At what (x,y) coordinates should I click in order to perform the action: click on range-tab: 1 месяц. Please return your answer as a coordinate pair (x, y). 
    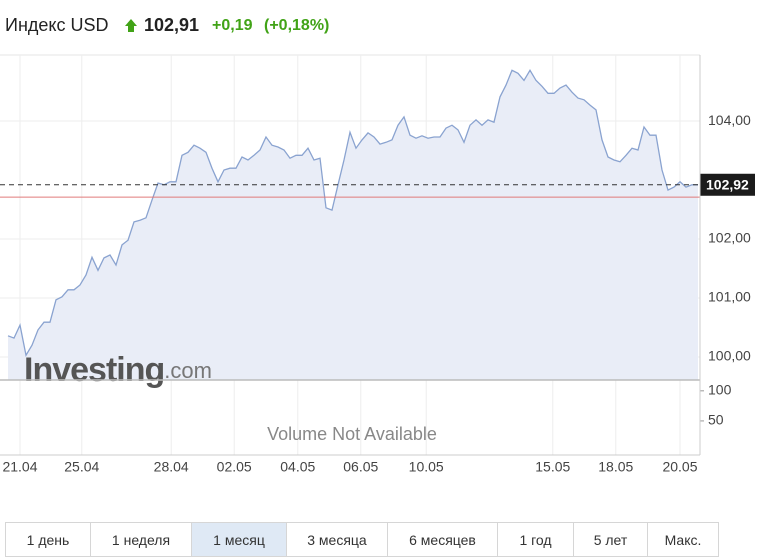
    Looking at the image, I should click on (239, 539).